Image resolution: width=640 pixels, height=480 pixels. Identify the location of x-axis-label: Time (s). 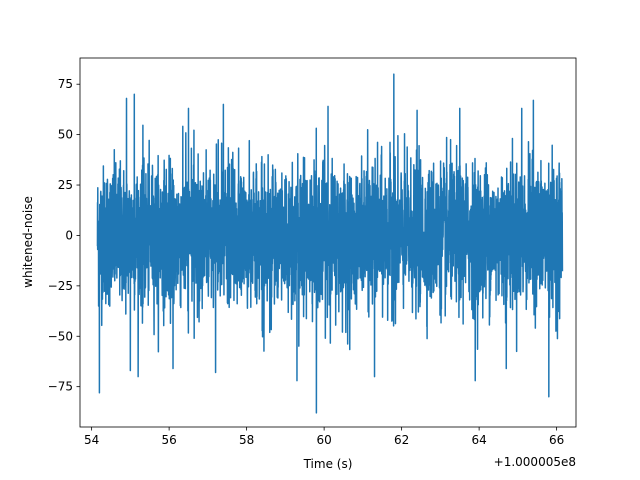
(328, 464).